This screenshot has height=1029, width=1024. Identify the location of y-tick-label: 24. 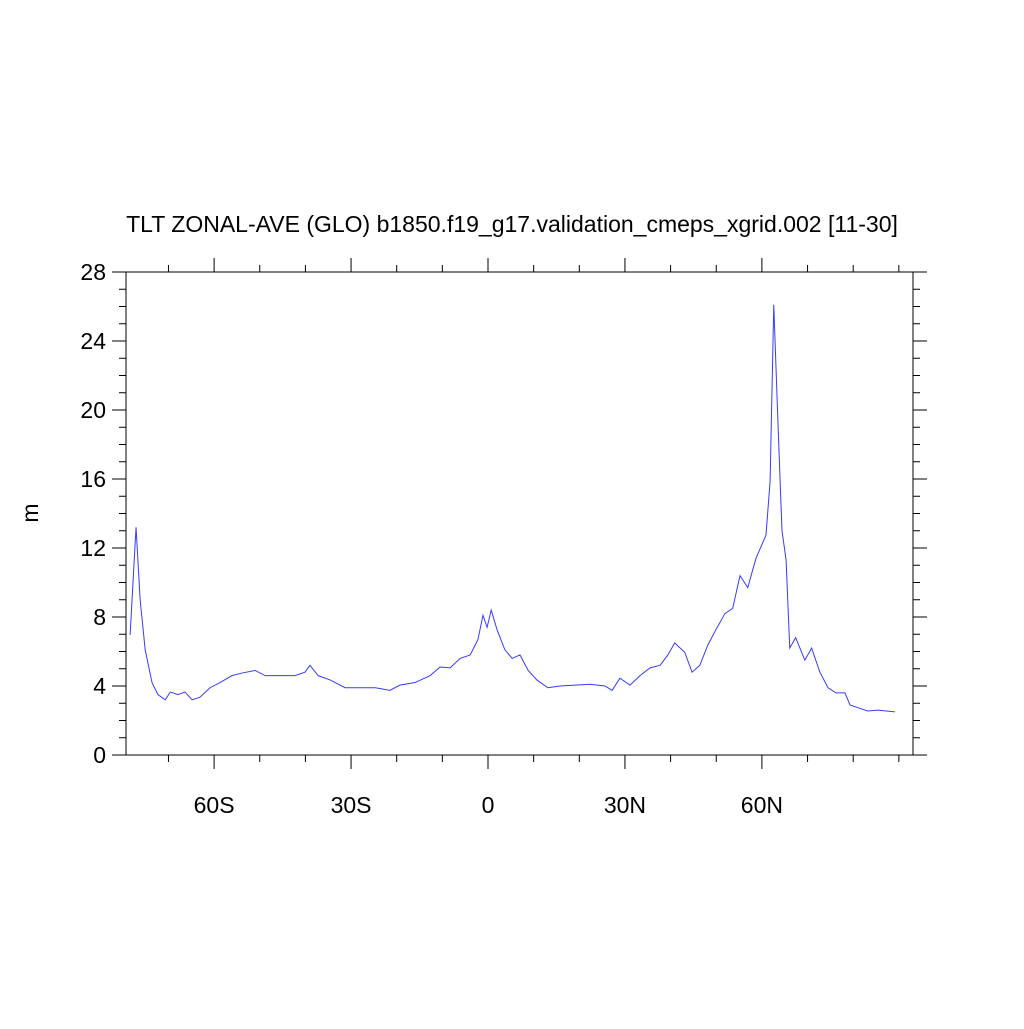
(93, 341).